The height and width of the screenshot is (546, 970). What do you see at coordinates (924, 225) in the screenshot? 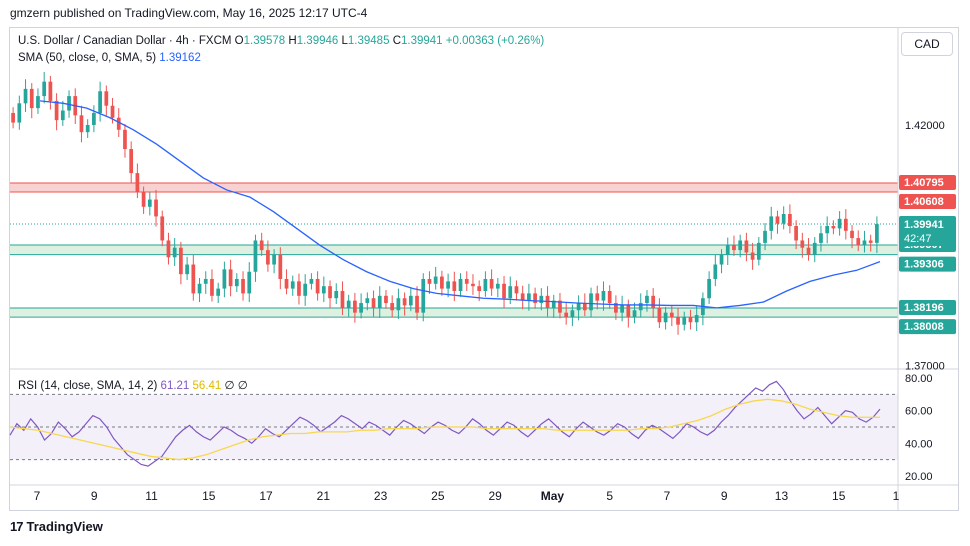
I see `last-price-label: 1.39941` at bounding box center [924, 225].